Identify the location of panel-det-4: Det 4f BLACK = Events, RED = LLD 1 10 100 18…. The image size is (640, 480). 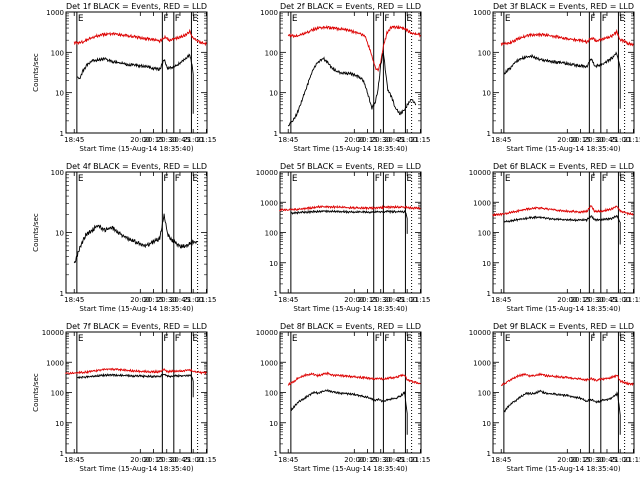
(124, 237).